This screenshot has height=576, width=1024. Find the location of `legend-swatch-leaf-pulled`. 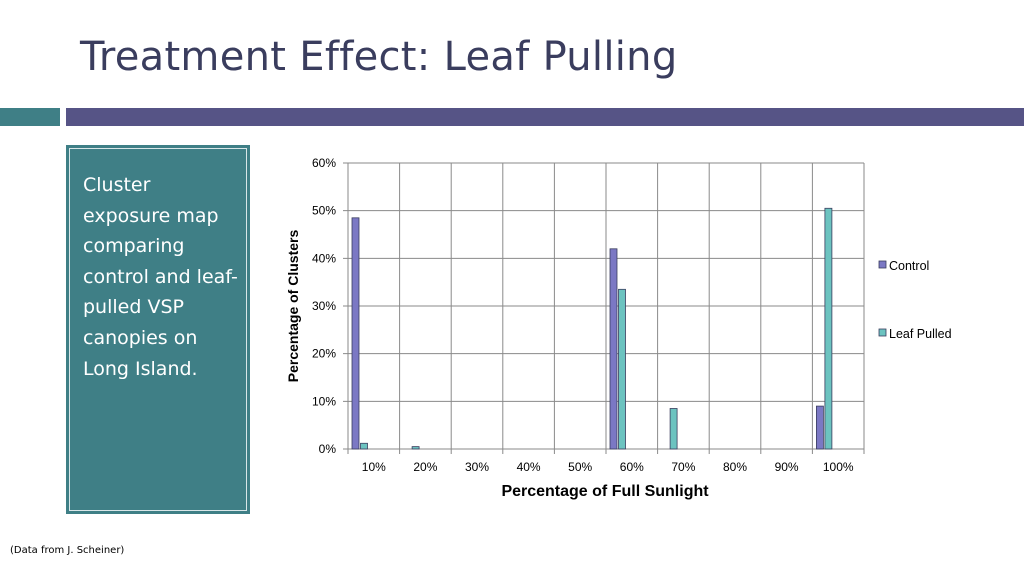

legend-swatch-leaf-pulled is located at coordinates (882, 332).